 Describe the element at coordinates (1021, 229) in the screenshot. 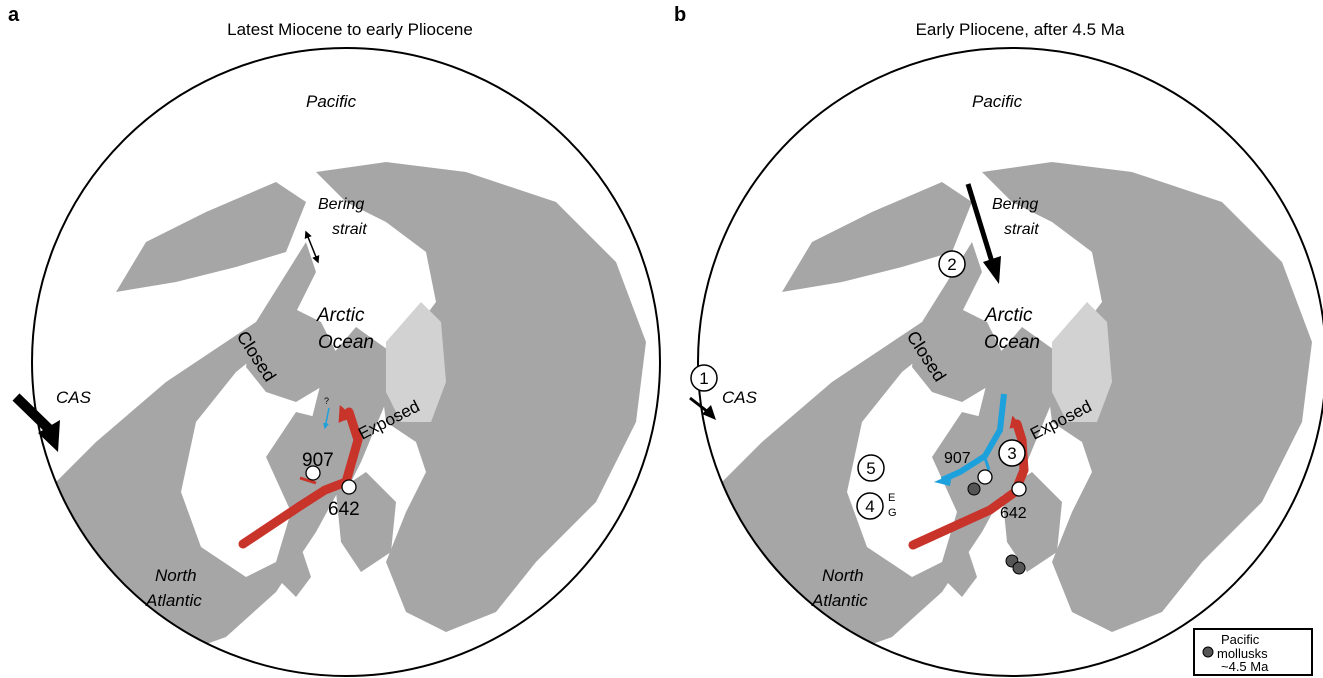

I see `label-bering-b-2: strait` at that location.